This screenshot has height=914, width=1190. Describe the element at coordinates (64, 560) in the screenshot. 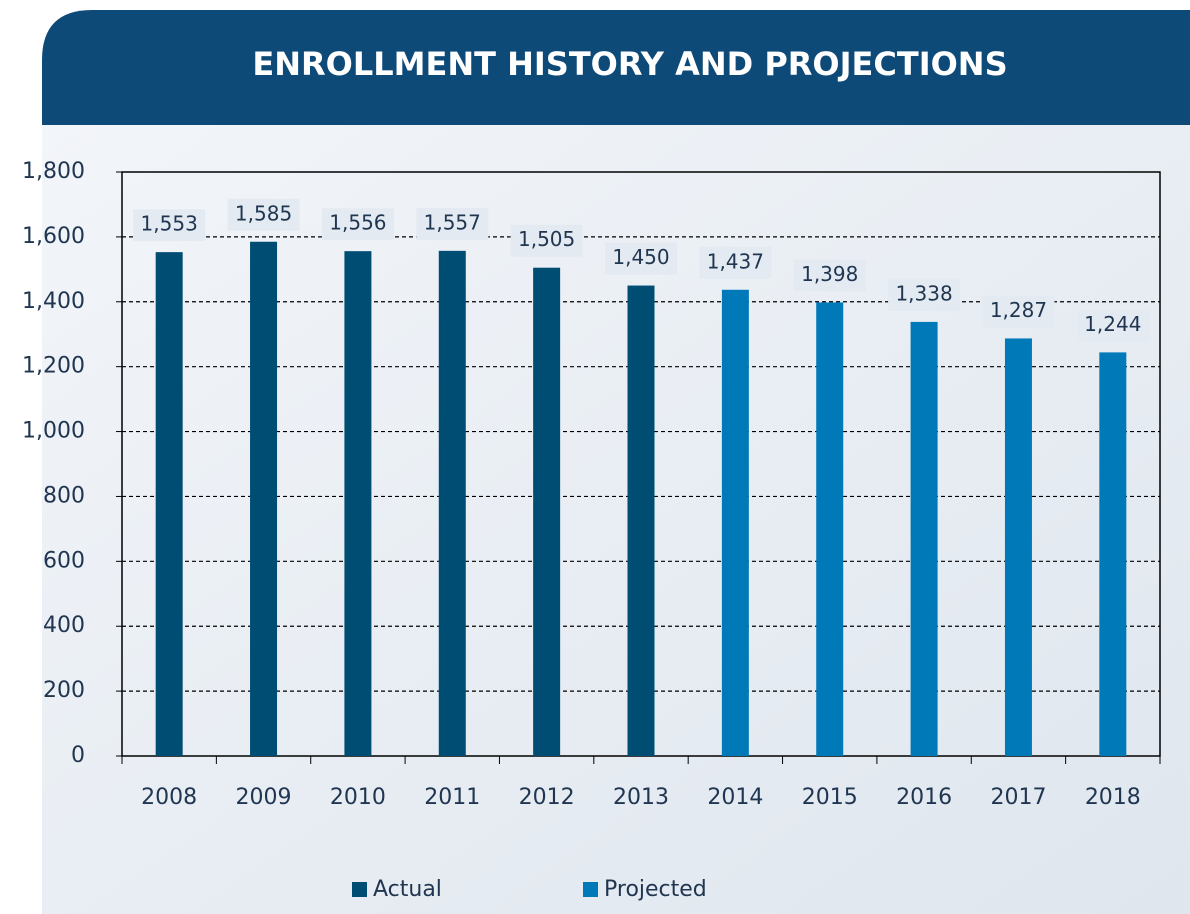

I see `y-tick-label: 600` at that location.